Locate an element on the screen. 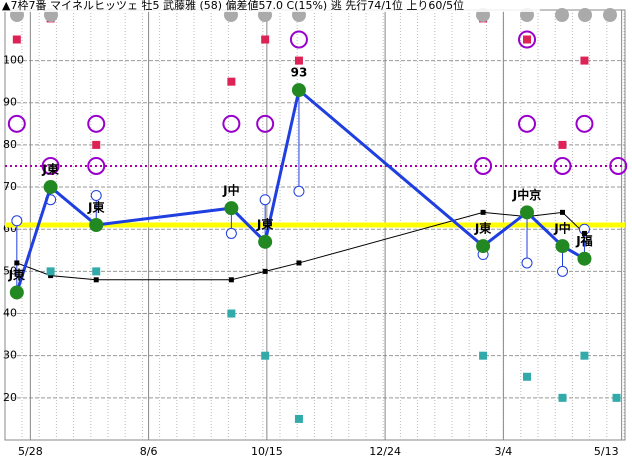  y-tick-label: 70 is located at coordinates (10, 186).